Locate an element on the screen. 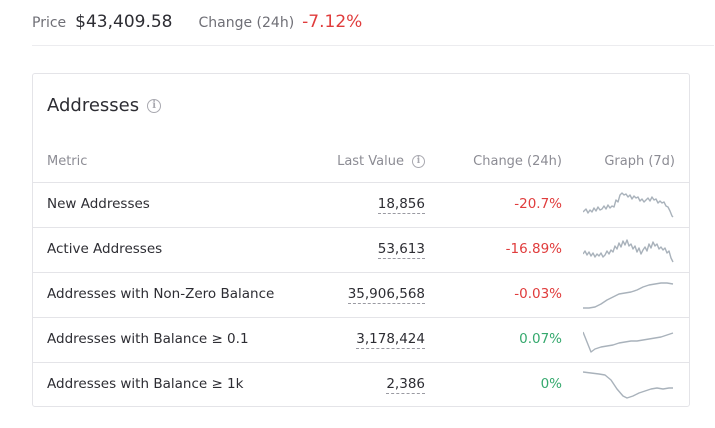 The image size is (715, 428). column-change: Change (24h) is located at coordinates (517, 161).